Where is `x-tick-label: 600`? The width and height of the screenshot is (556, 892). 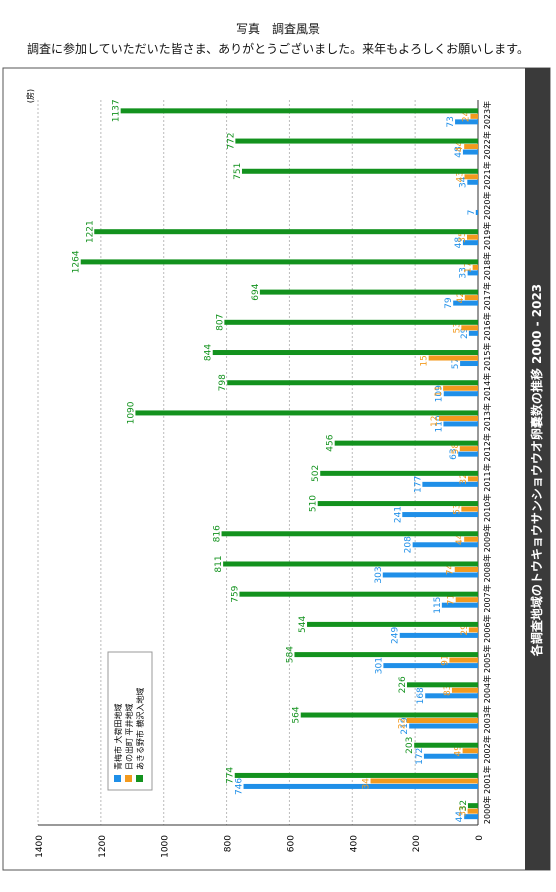 x-tick-label: 600 is located at coordinates (291, 843).